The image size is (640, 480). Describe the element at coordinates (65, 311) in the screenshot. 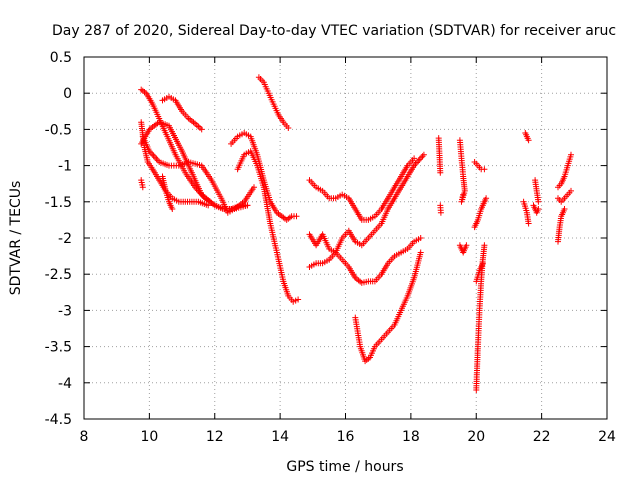

I see `y-tick-label: -3` at that location.